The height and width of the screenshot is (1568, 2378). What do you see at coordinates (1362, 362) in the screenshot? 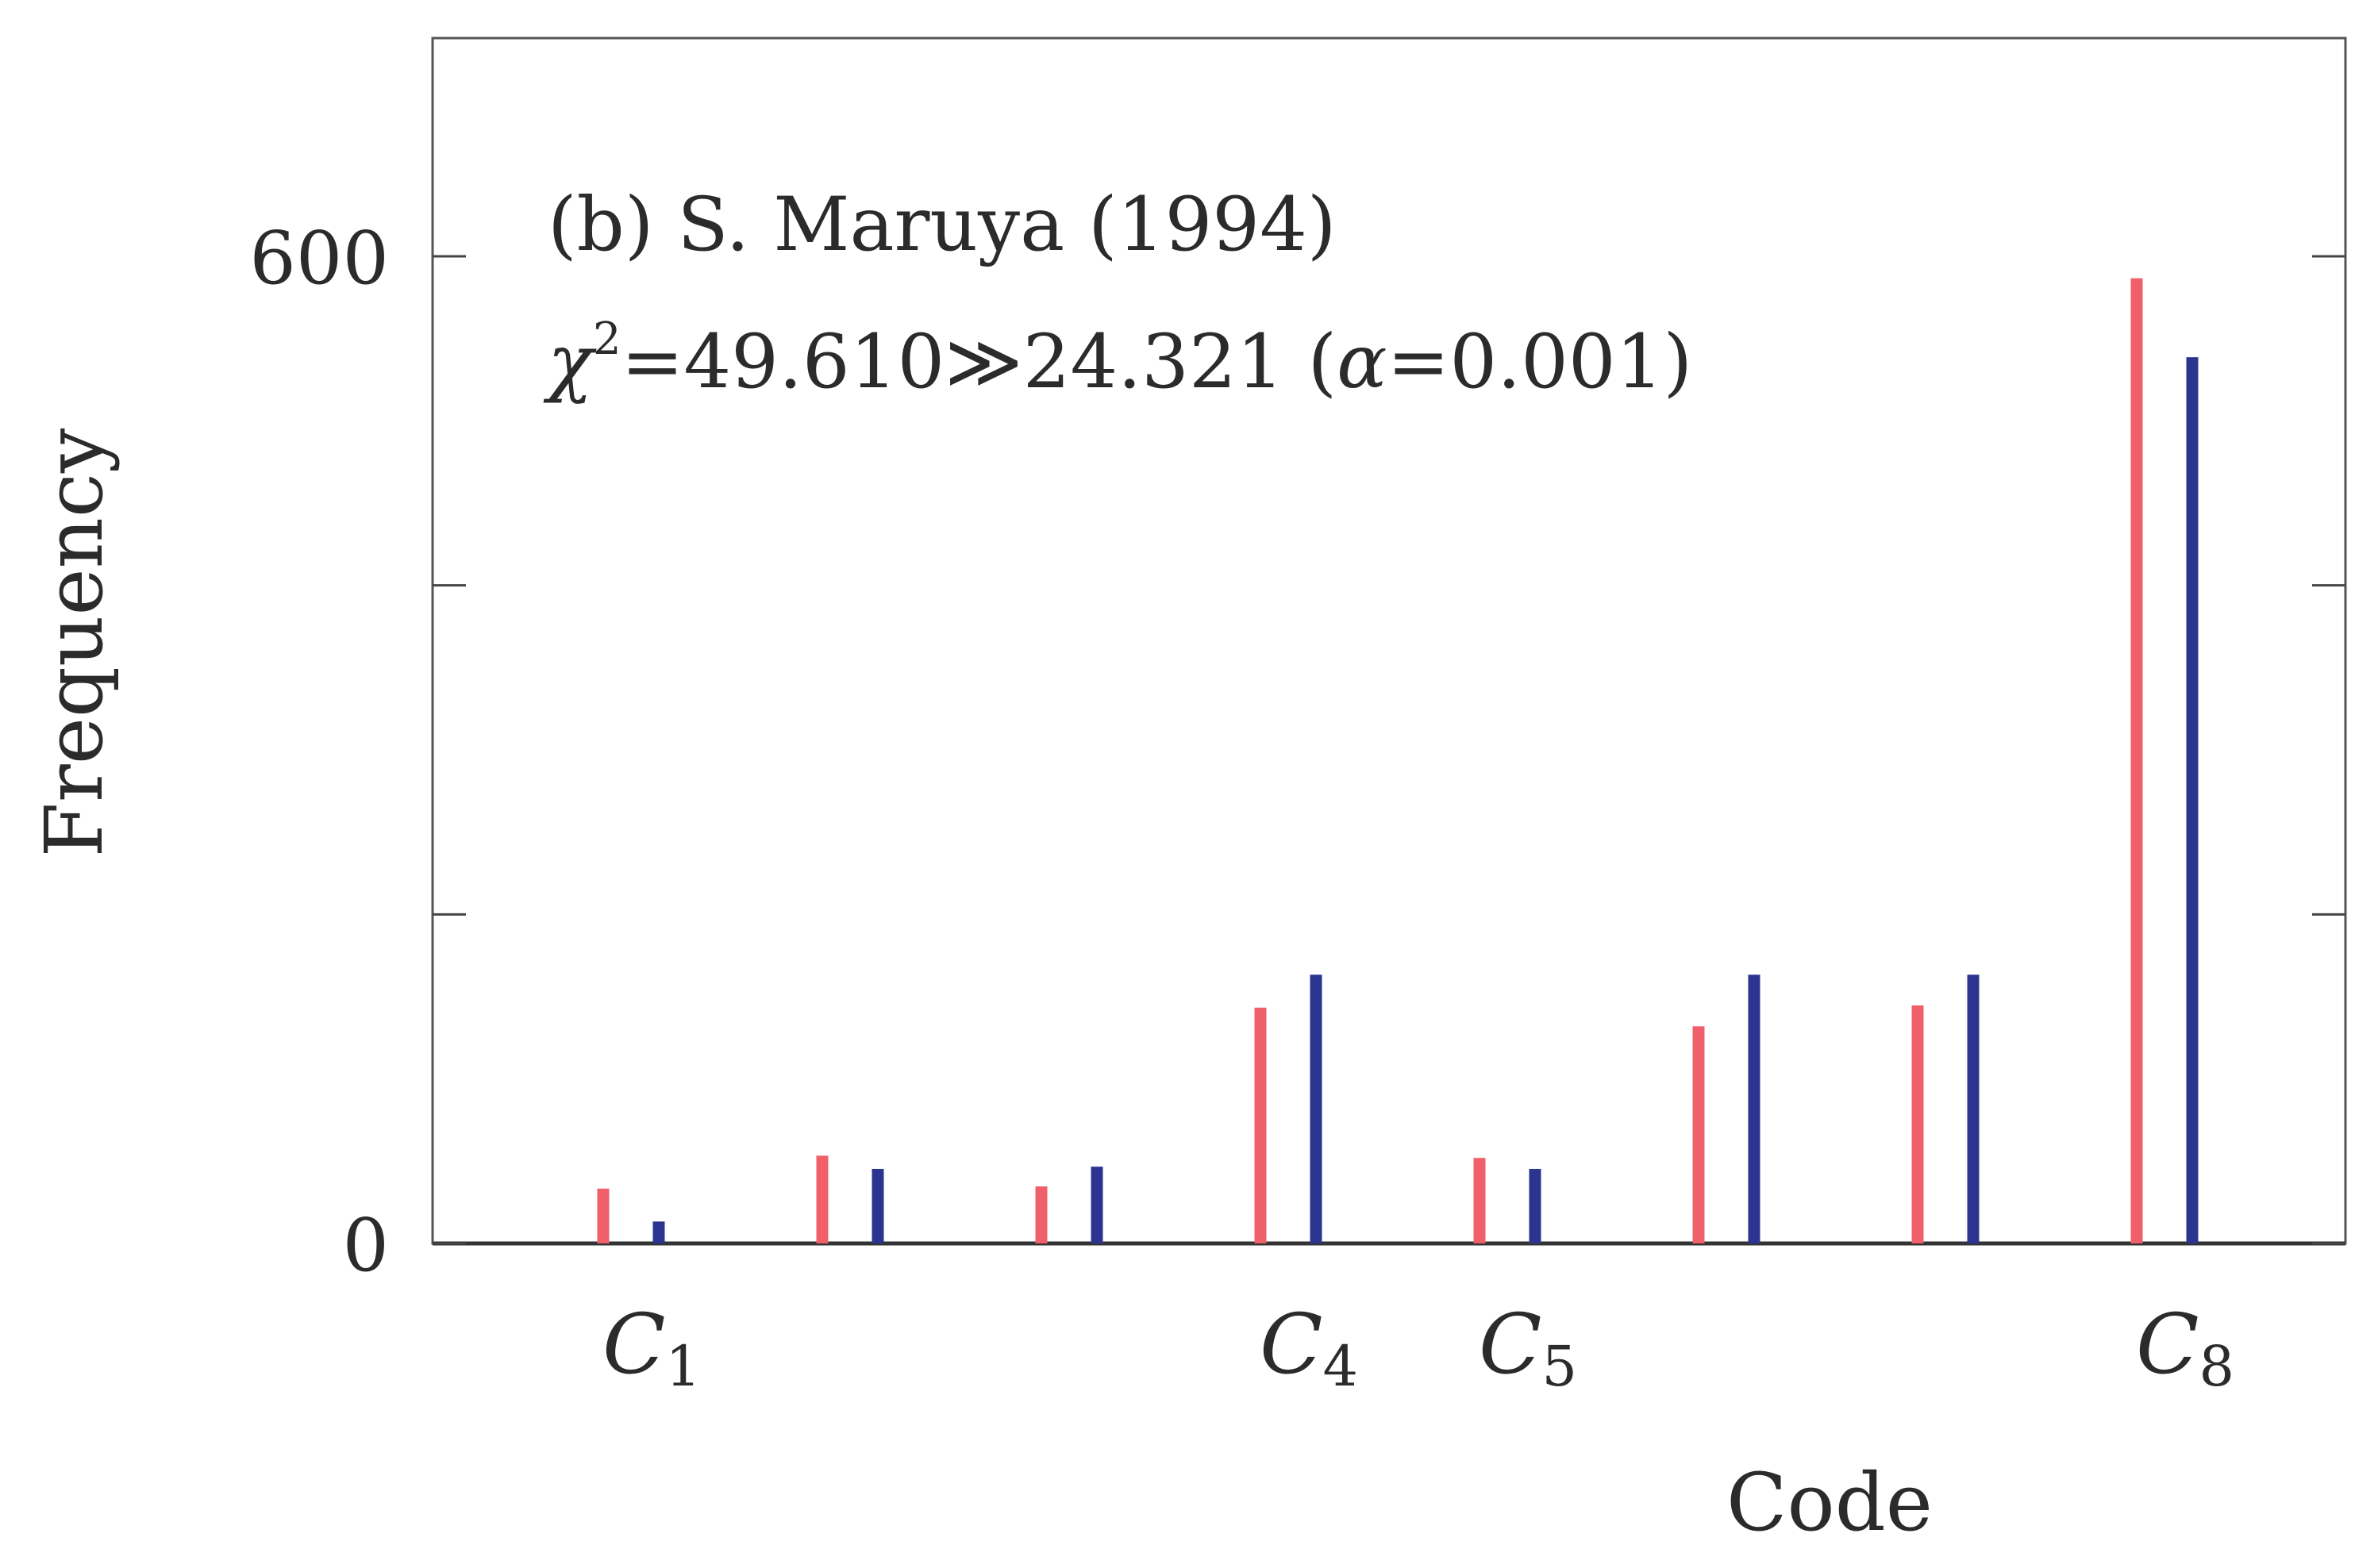
I see `alpha-symbol: α` at bounding box center [1362, 362].